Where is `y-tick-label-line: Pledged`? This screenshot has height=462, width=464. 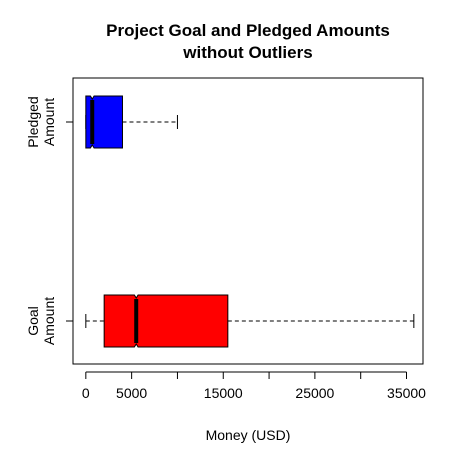
y-tick-label-line: Pledged is located at coordinates (33, 121).